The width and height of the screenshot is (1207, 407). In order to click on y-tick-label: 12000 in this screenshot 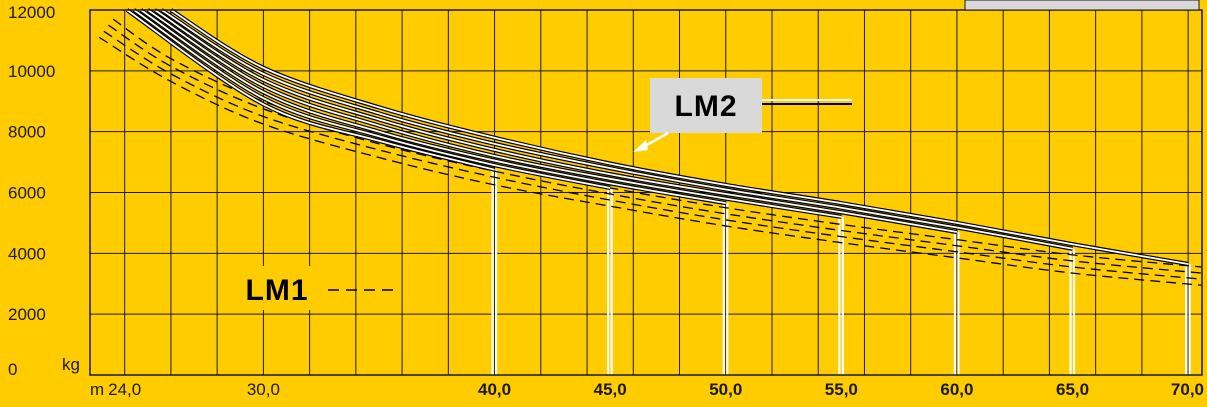, I will do `click(31, 12)`.